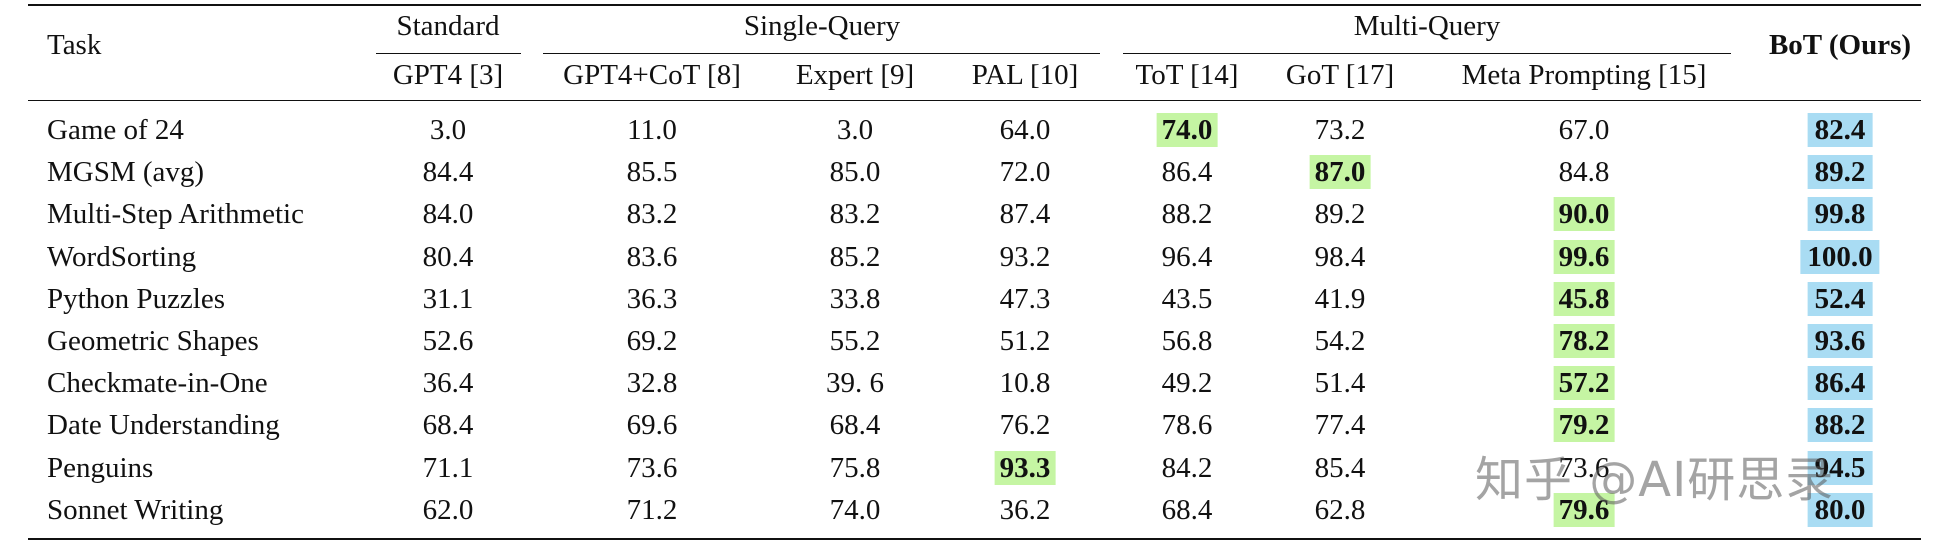 The image size is (1949, 557). I want to click on score-cell-got: 89.2, so click(1340, 214).